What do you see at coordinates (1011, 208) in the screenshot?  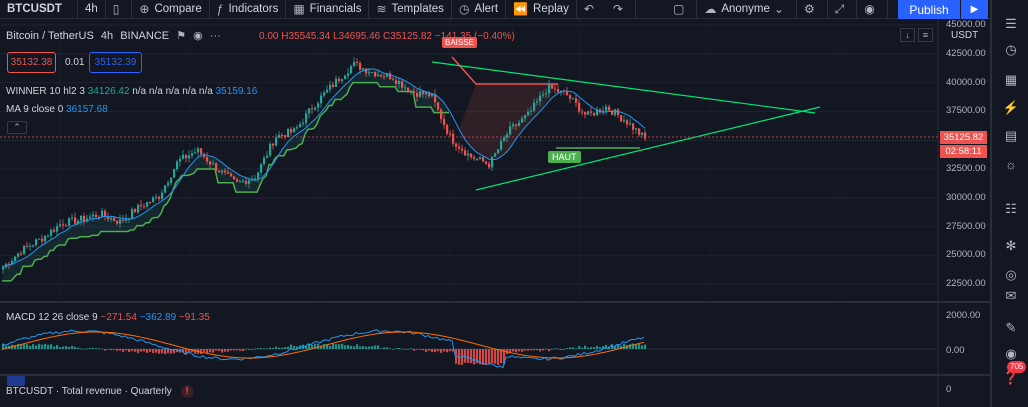 I see `news-icon: ☷` at bounding box center [1011, 208].